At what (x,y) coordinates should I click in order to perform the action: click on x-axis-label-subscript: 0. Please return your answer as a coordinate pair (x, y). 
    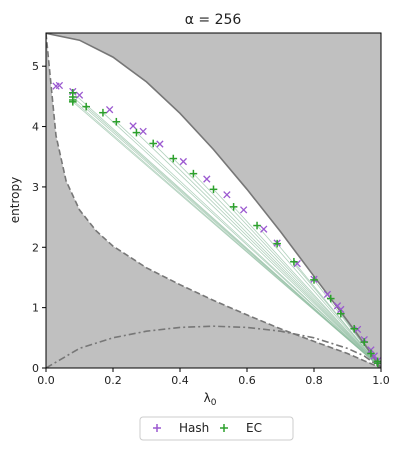
    Looking at the image, I should click on (214, 403).